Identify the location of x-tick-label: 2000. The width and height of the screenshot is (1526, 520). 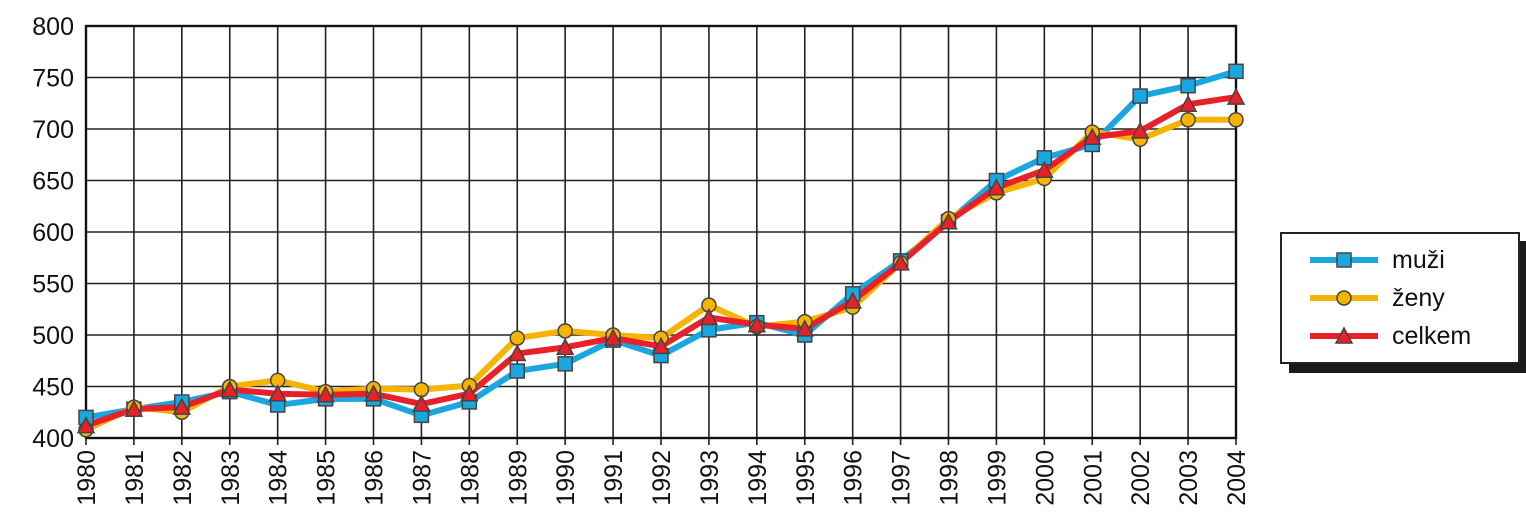
(1045, 478).